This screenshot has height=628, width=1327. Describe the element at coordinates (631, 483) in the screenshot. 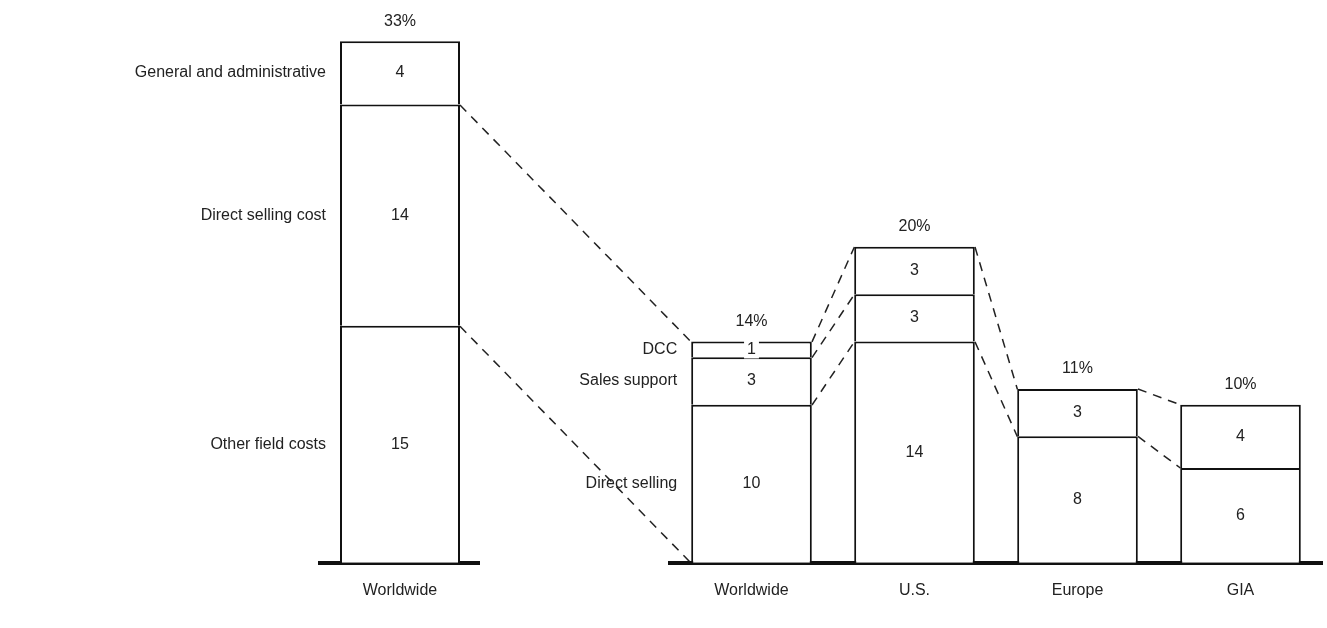

I see `series-label: Direct selling` at that location.